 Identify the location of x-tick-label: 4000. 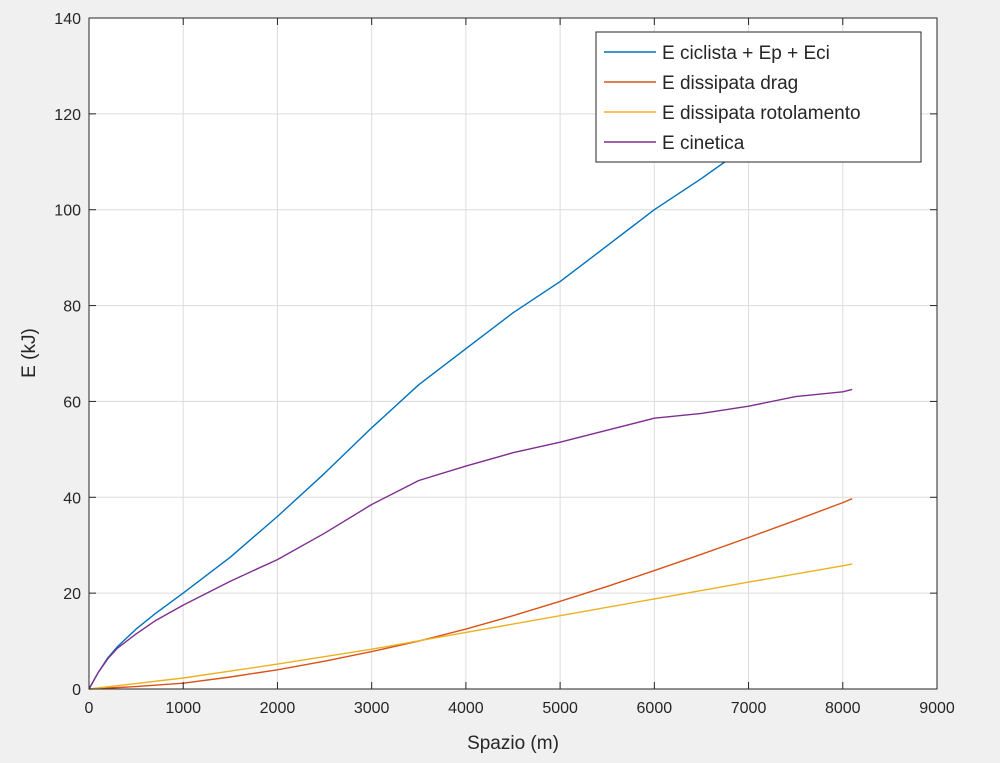
(466, 708).